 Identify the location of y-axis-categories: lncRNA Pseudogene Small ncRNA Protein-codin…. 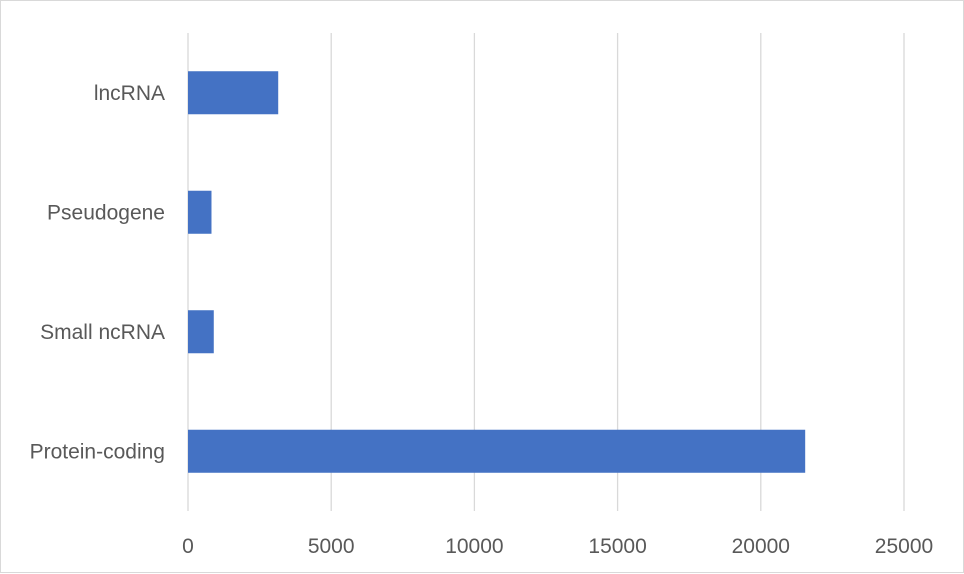
(97, 273).